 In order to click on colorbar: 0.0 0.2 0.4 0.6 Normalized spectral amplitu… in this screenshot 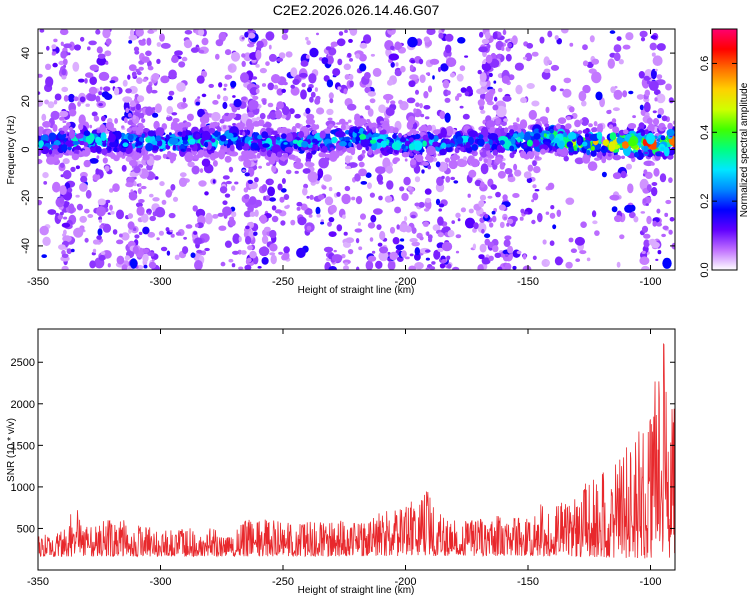, I will do `click(724, 153)`.